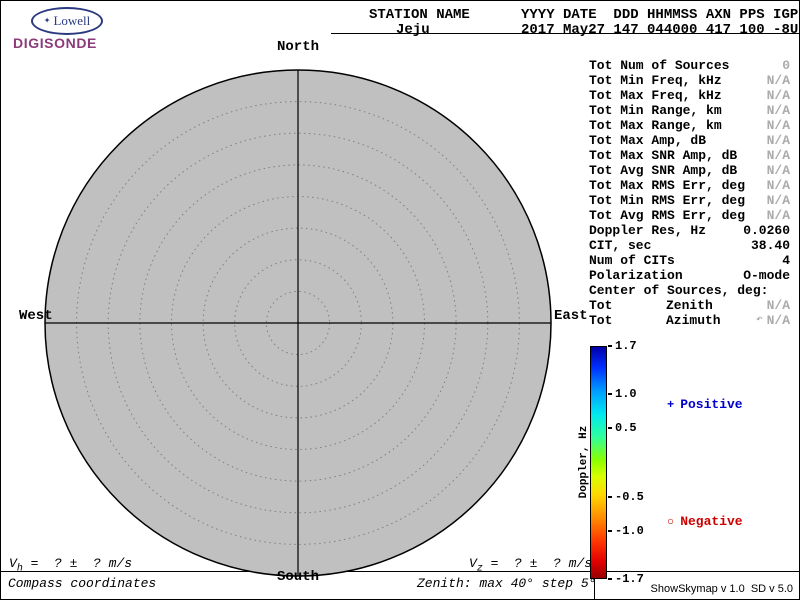  Describe the element at coordinates (479, 569) in the screenshot. I see `vz-subscript: z` at that location.